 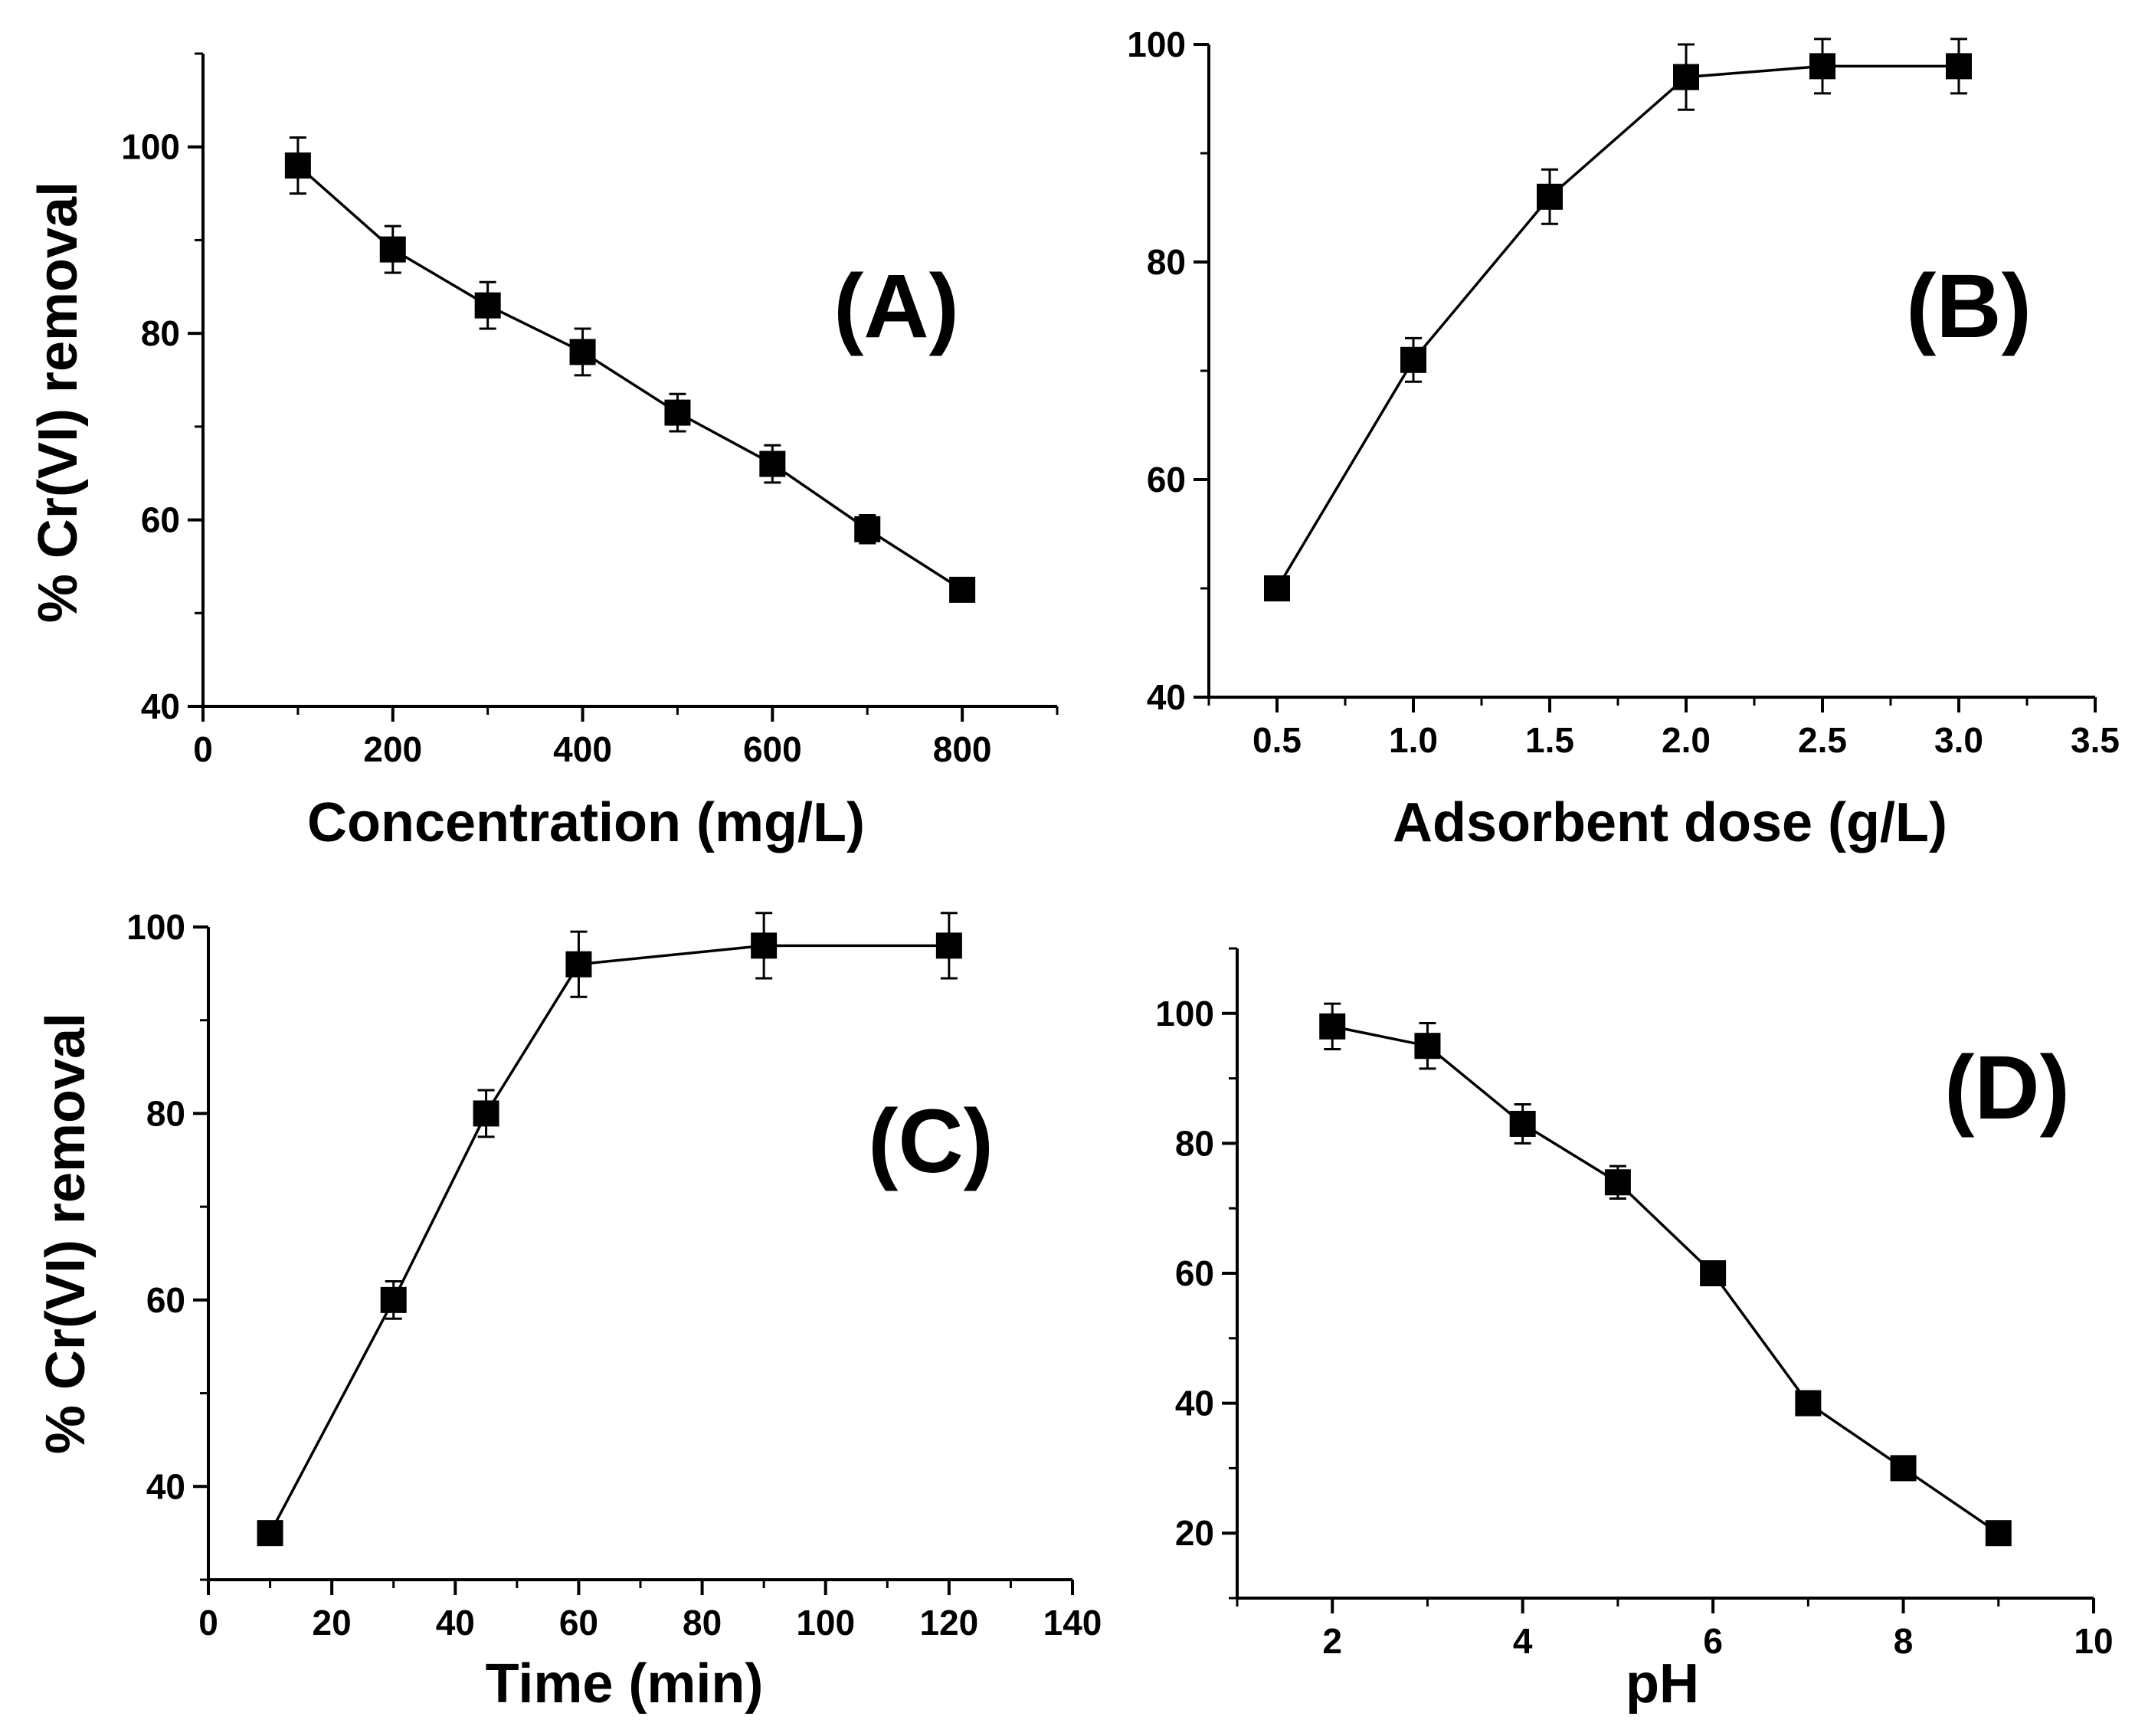 What do you see at coordinates (625, 1684) in the screenshot?
I see `panel-c-x-axis-label: Time (min)` at bounding box center [625, 1684].